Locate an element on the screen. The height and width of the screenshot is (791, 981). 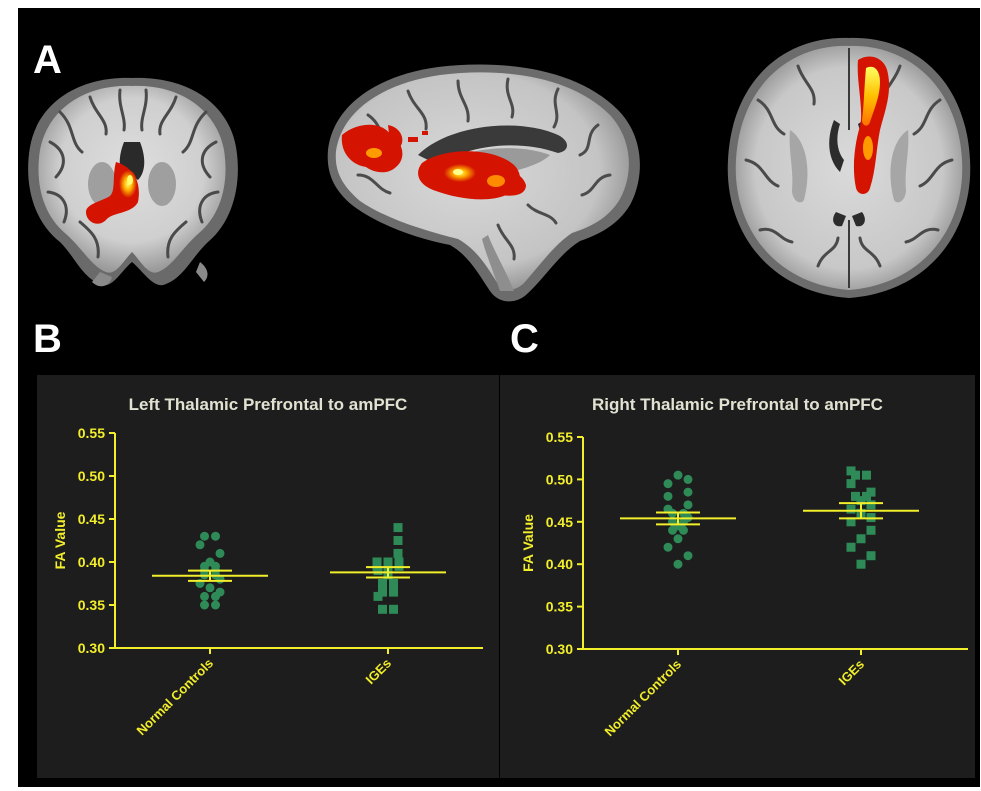
axial-brain-slice-image is located at coordinates (849, 167).